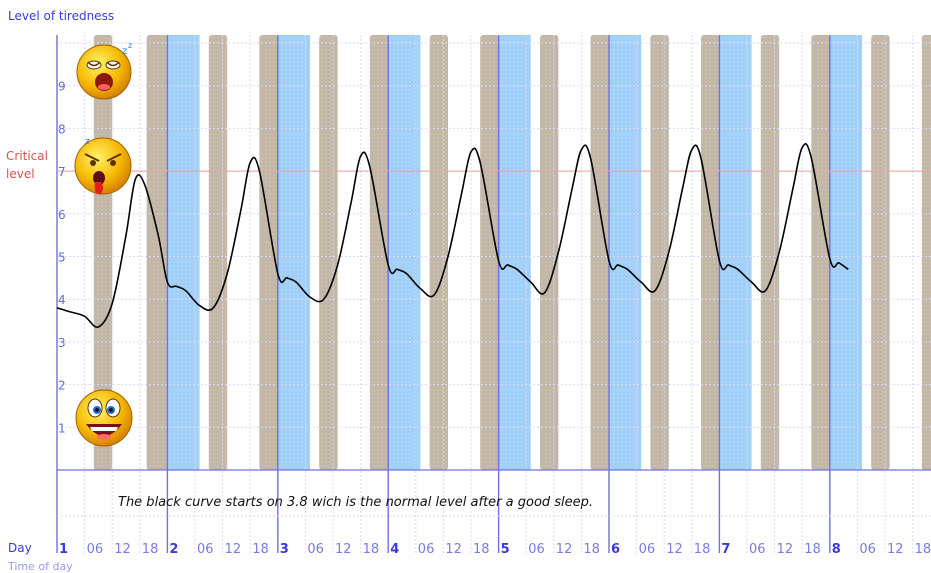  What do you see at coordinates (103, 166) in the screenshot?
I see `exhausted-face-icon: z` at bounding box center [103, 166].